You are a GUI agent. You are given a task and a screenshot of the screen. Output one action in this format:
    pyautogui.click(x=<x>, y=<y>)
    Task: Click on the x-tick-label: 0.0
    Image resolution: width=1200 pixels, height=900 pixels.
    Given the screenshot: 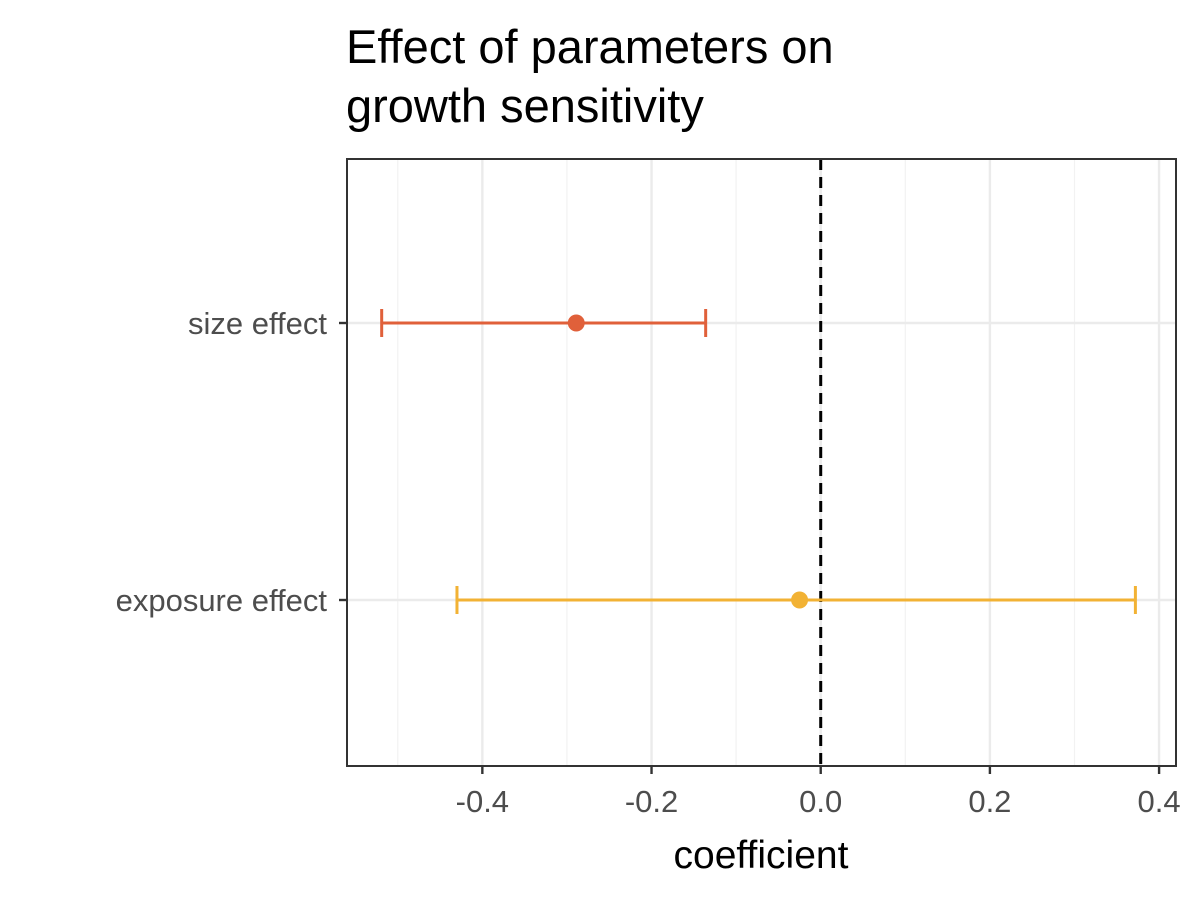 What is the action you would take?
    pyautogui.click(x=820, y=801)
    